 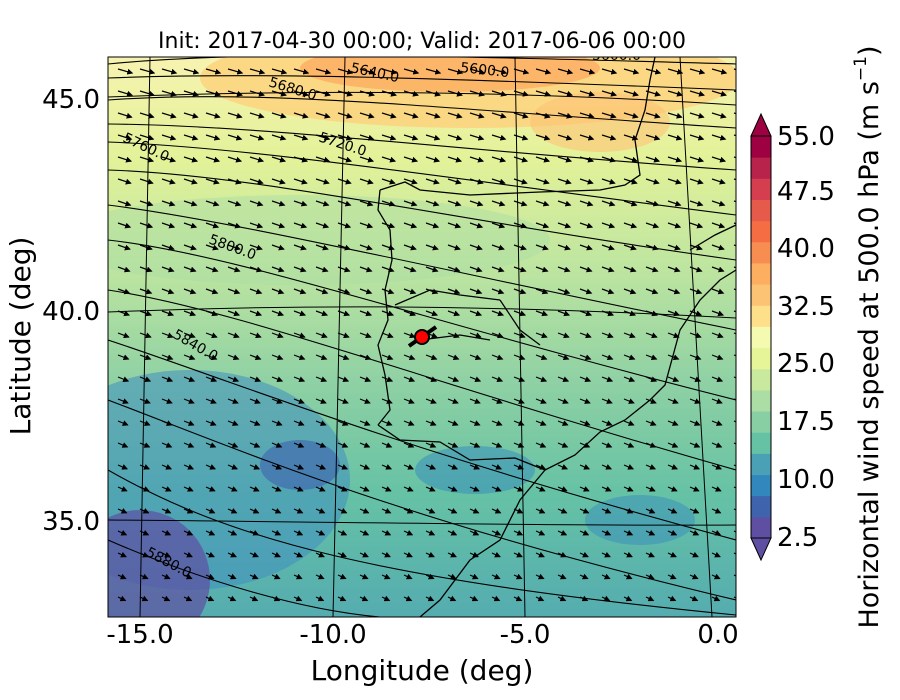 What do you see at coordinates (71, 100) in the screenshot?
I see `y-tick-label: 45.0` at bounding box center [71, 100].